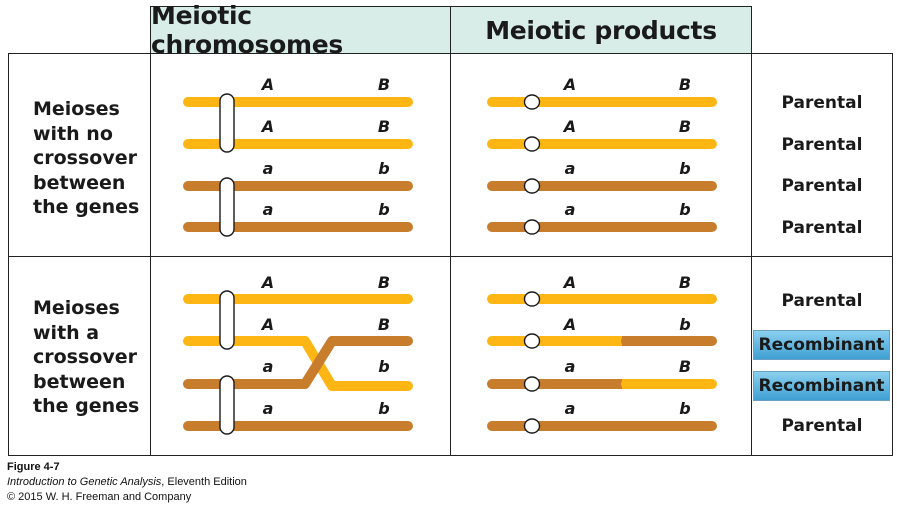 Image resolution: width=897 pixels, height=508 pixels. I want to click on book-title-italic: Introduction to Genetic Analysis, so click(84, 482).